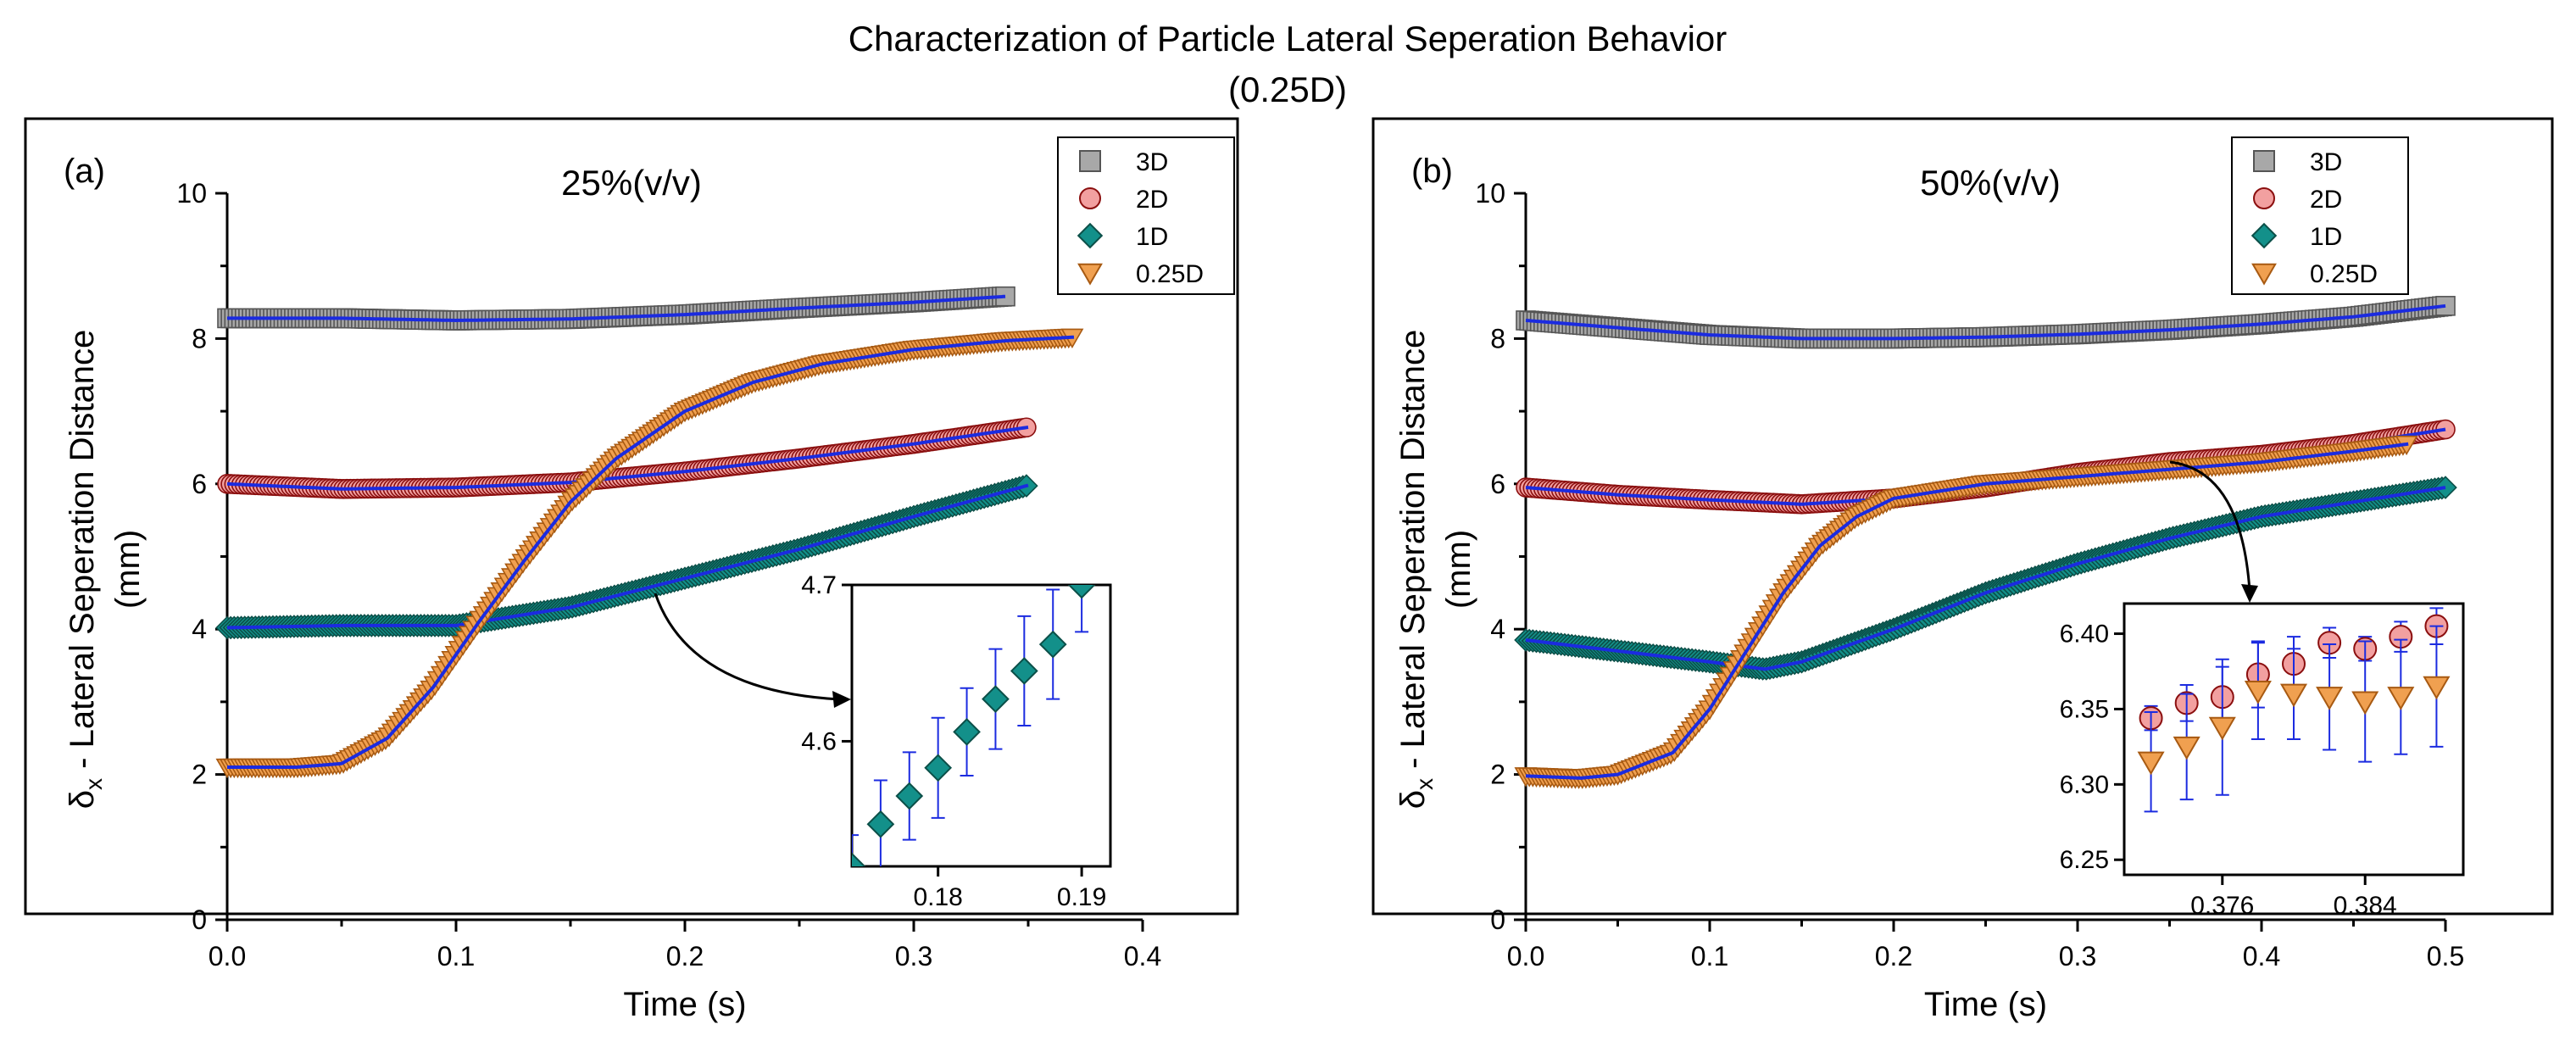 The image size is (2576, 1052). What do you see at coordinates (2445, 487) in the screenshot?
I see `data-point-1D` at bounding box center [2445, 487].